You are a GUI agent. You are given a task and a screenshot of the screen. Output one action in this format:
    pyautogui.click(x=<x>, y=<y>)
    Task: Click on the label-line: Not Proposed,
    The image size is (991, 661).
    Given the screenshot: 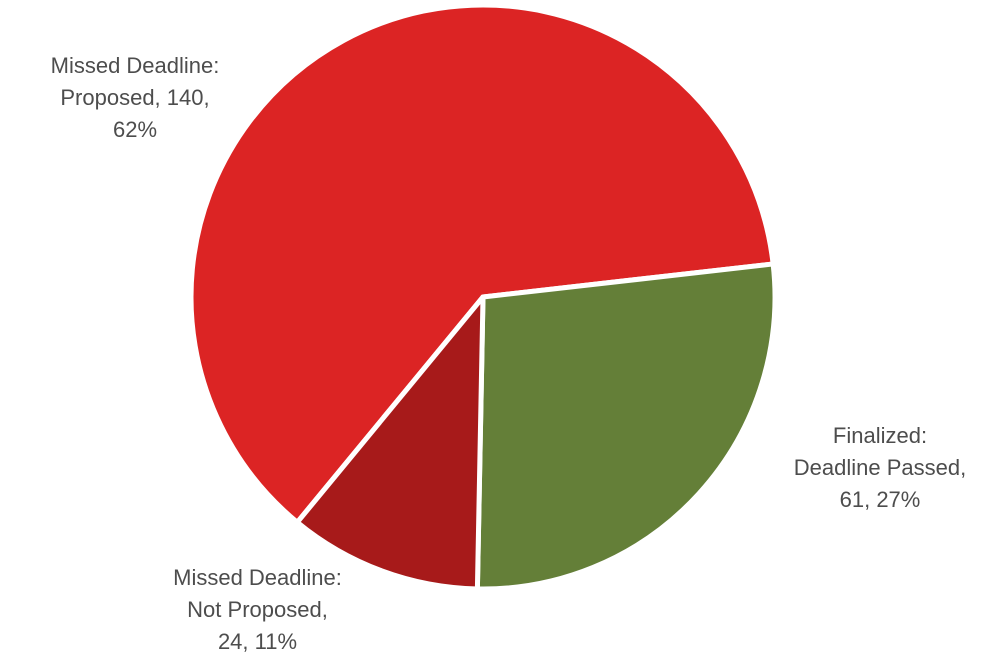 What is the action you would take?
    pyautogui.click(x=257, y=609)
    